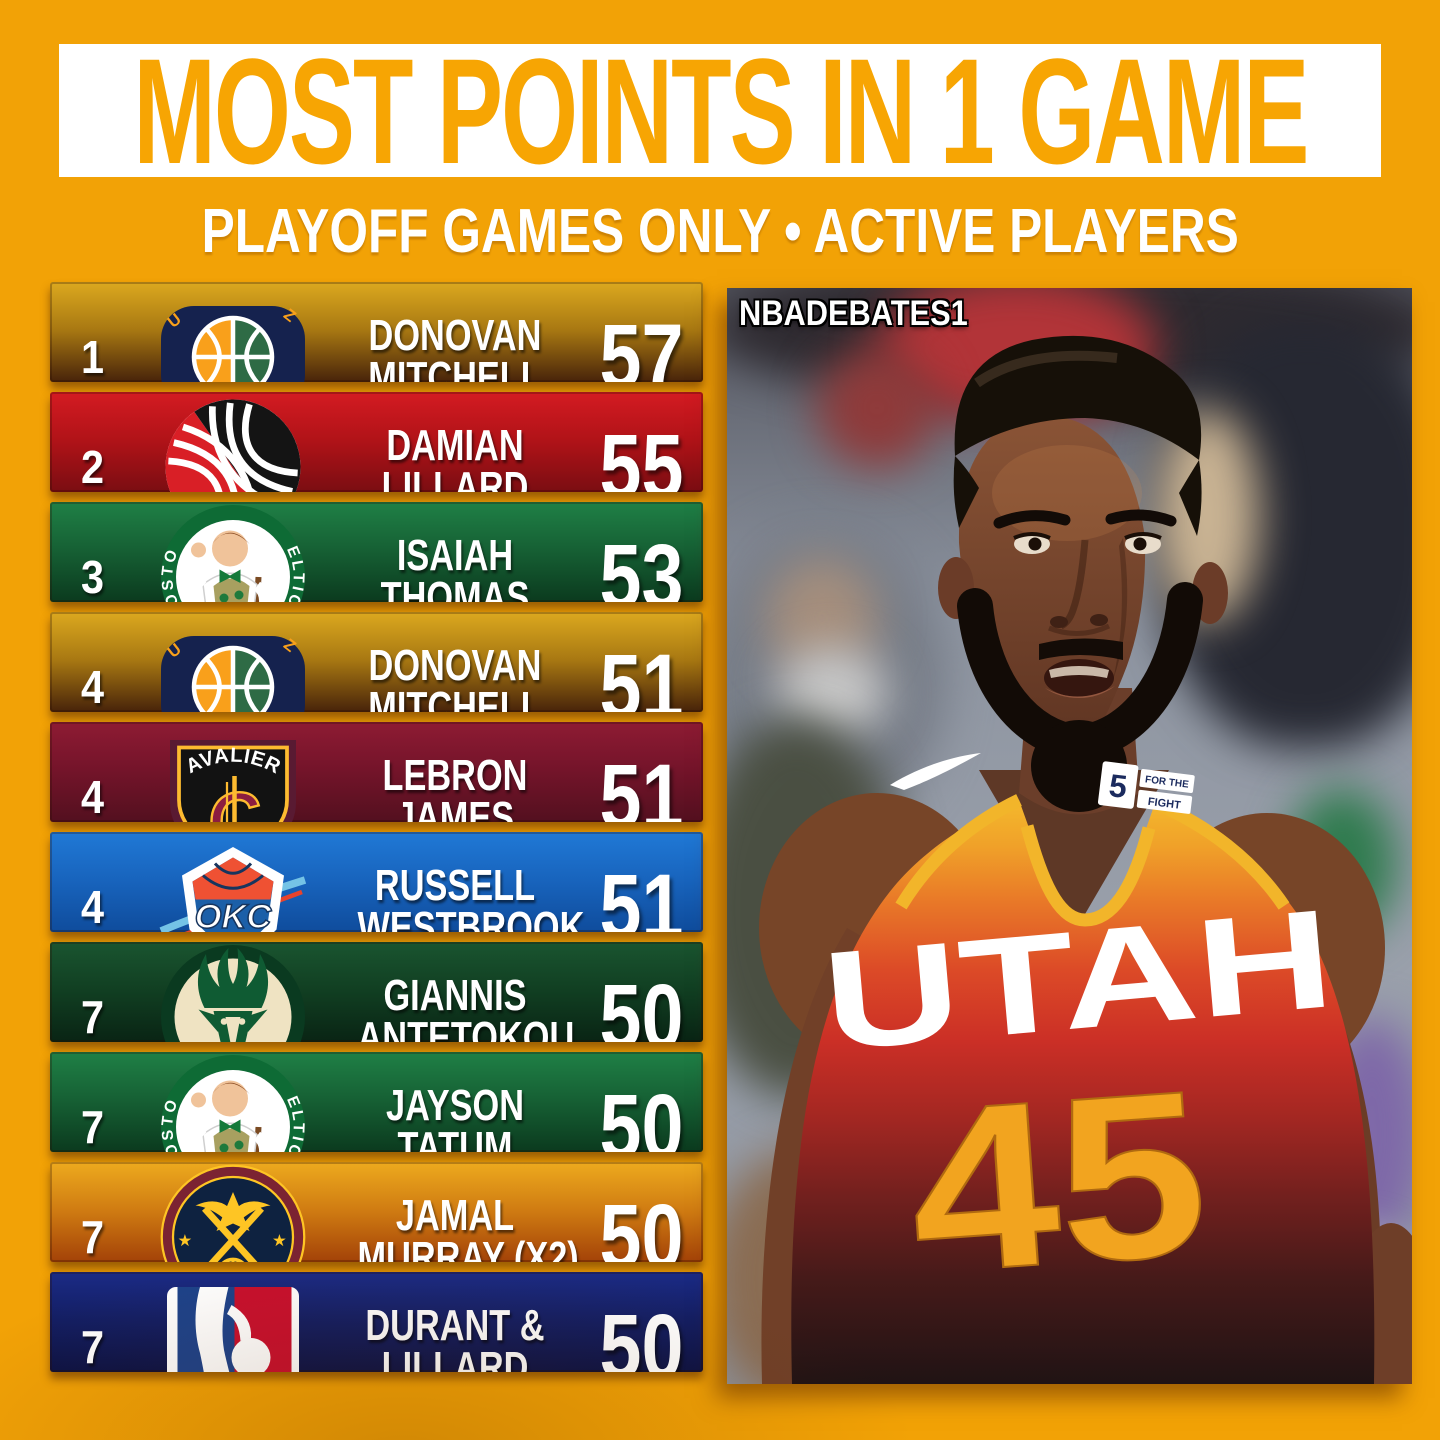 The image size is (1440, 1440). I want to click on leaderboard-row-7: 7 GIANNIS ANTETOKOU. 50, so click(376, 992).